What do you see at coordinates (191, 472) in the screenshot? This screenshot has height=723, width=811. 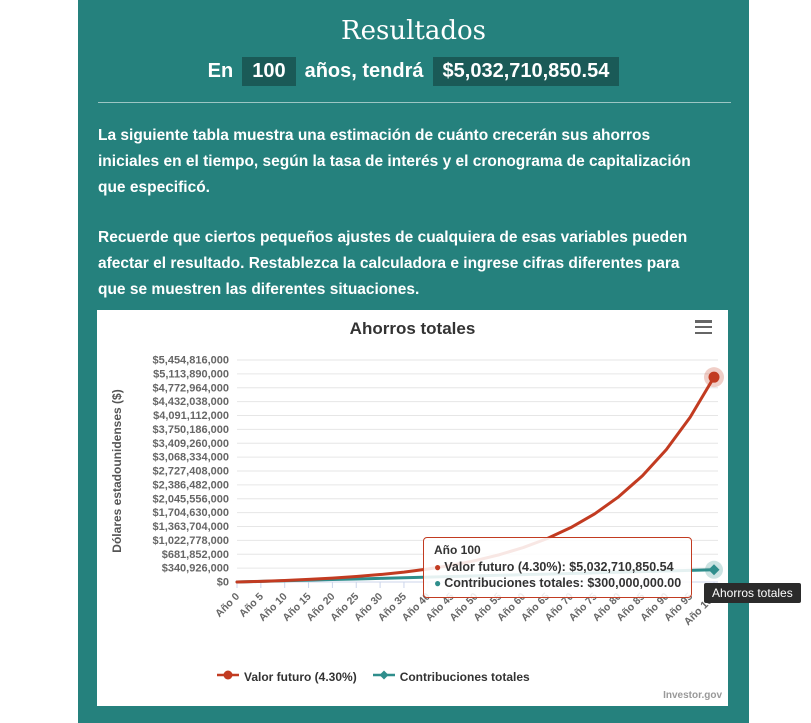 I see `svg-text: $2,727,408,000` at bounding box center [191, 472].